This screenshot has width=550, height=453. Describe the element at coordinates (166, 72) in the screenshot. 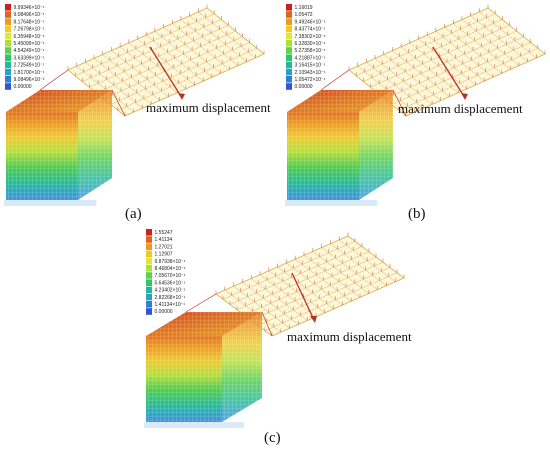

I see `annotation-arrow-a` at that location.